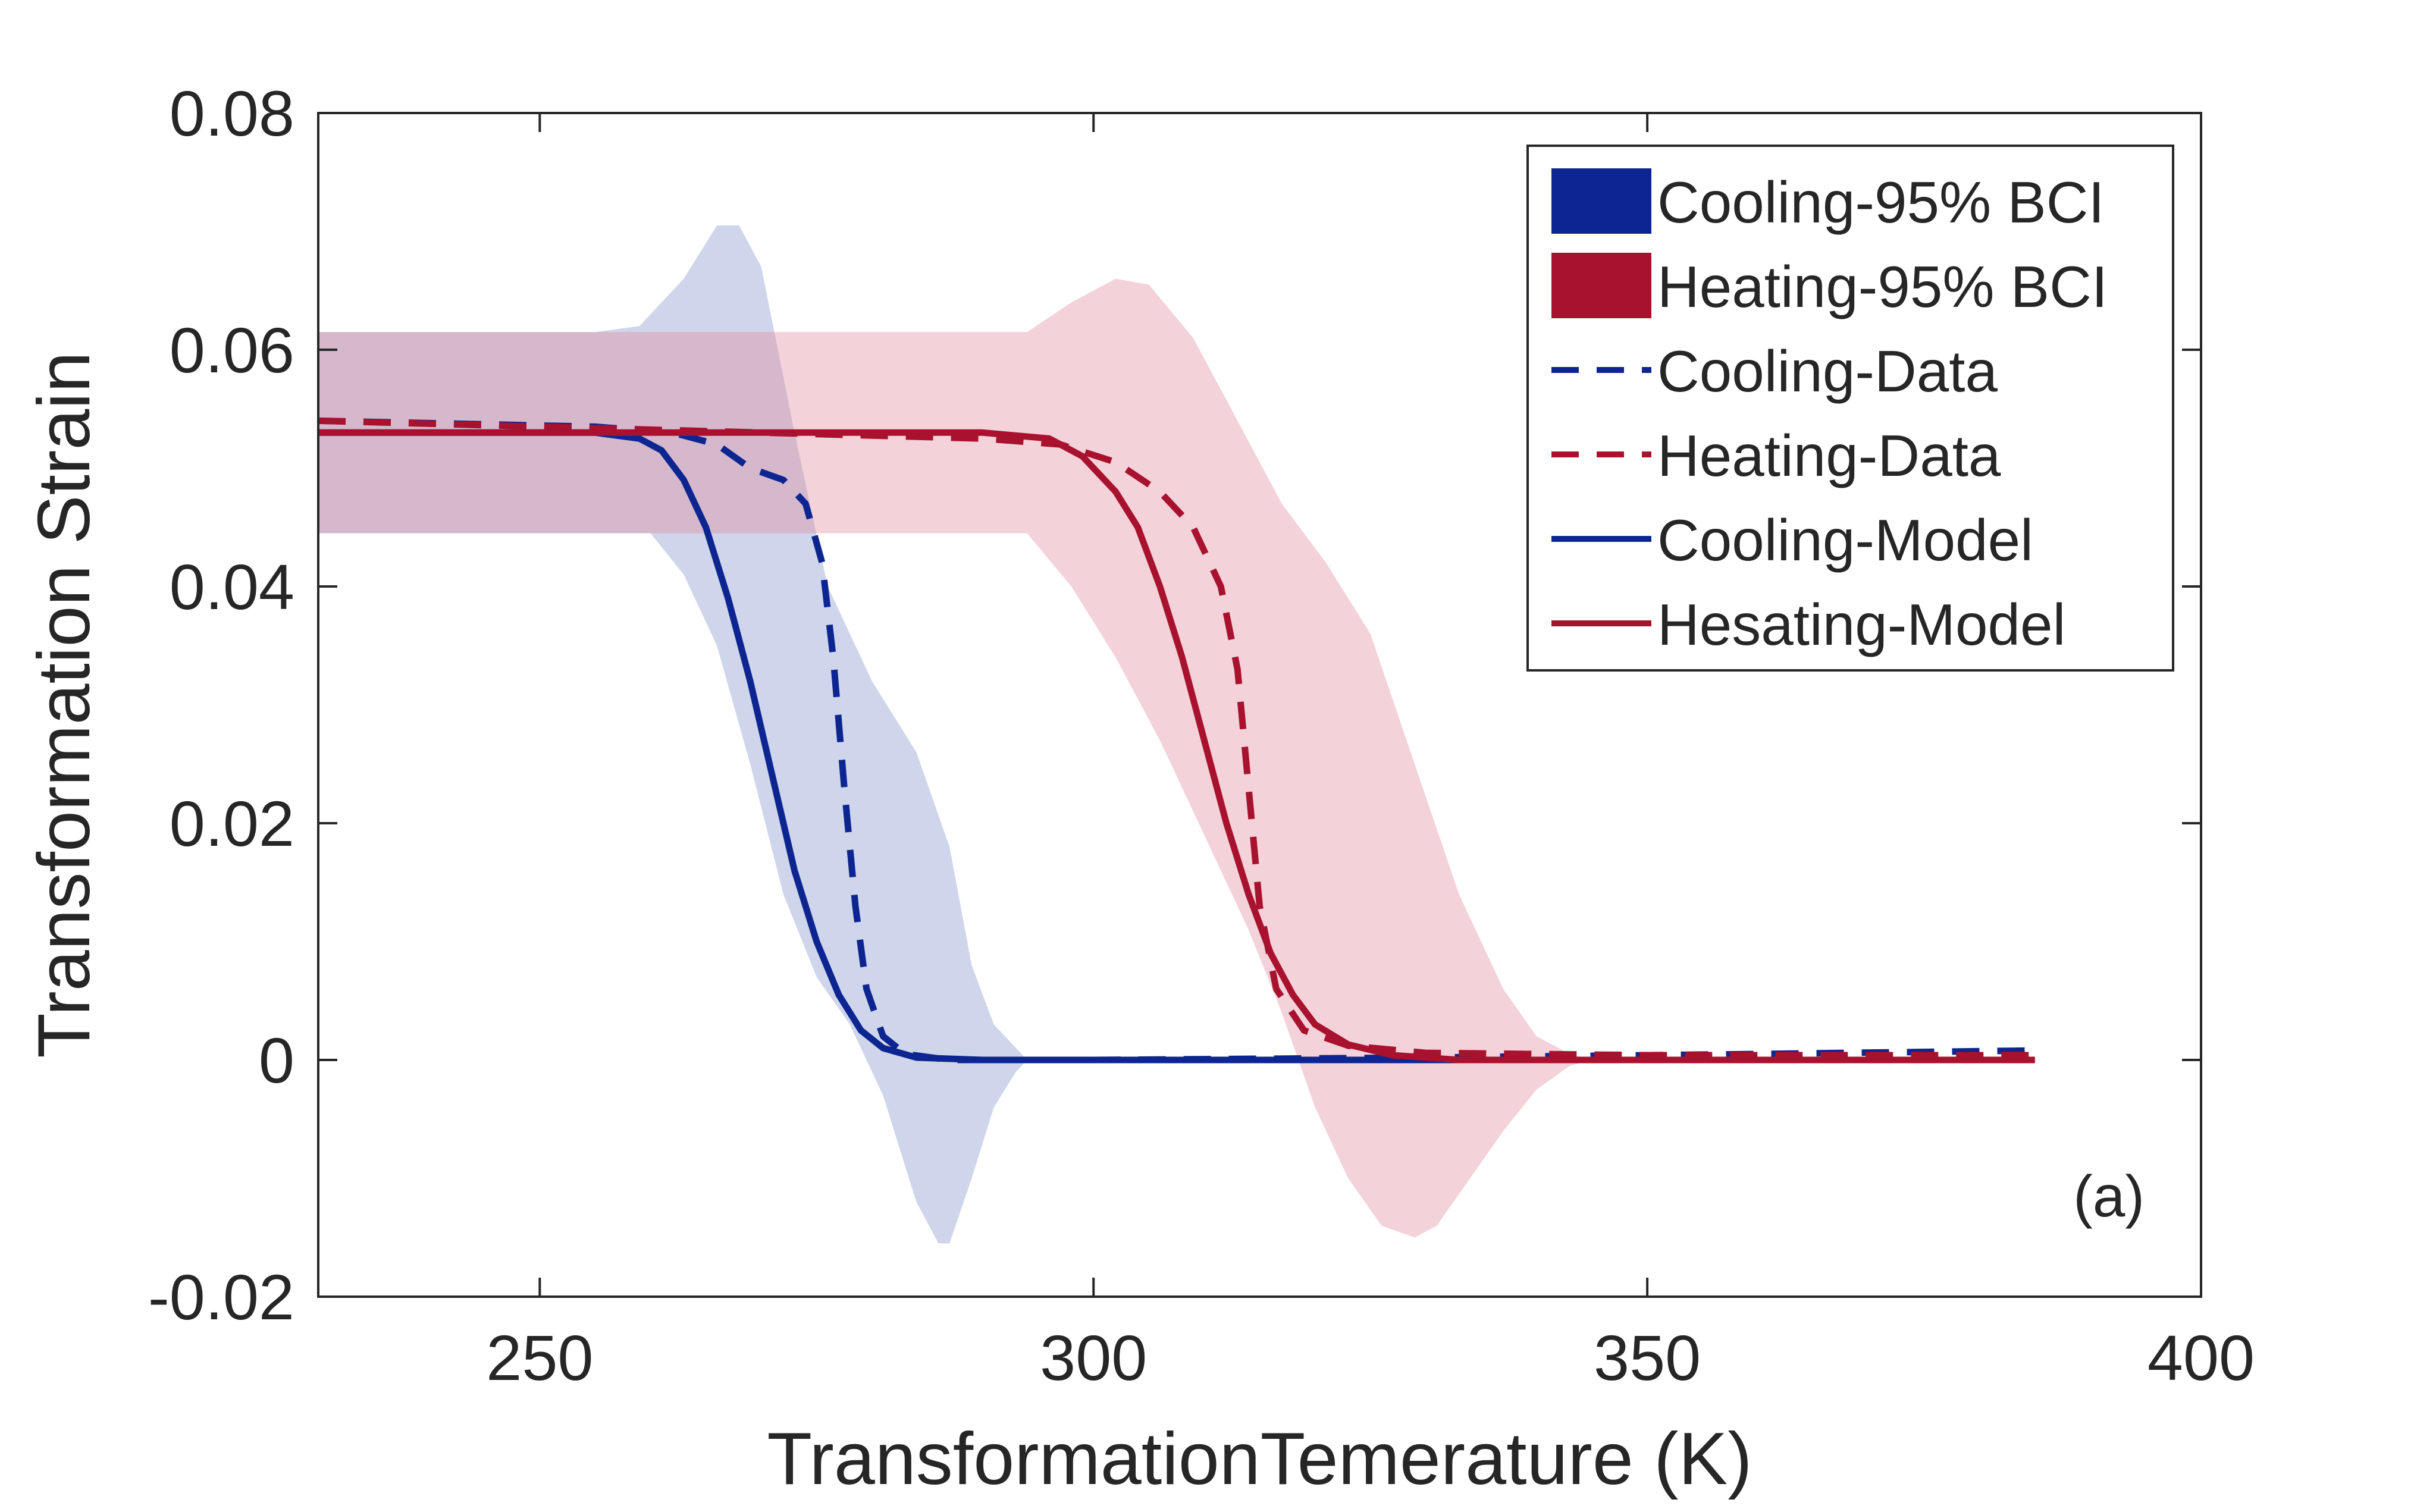  I want to click on legend-swatch-cooling-95-bci, so click(1601, 201).